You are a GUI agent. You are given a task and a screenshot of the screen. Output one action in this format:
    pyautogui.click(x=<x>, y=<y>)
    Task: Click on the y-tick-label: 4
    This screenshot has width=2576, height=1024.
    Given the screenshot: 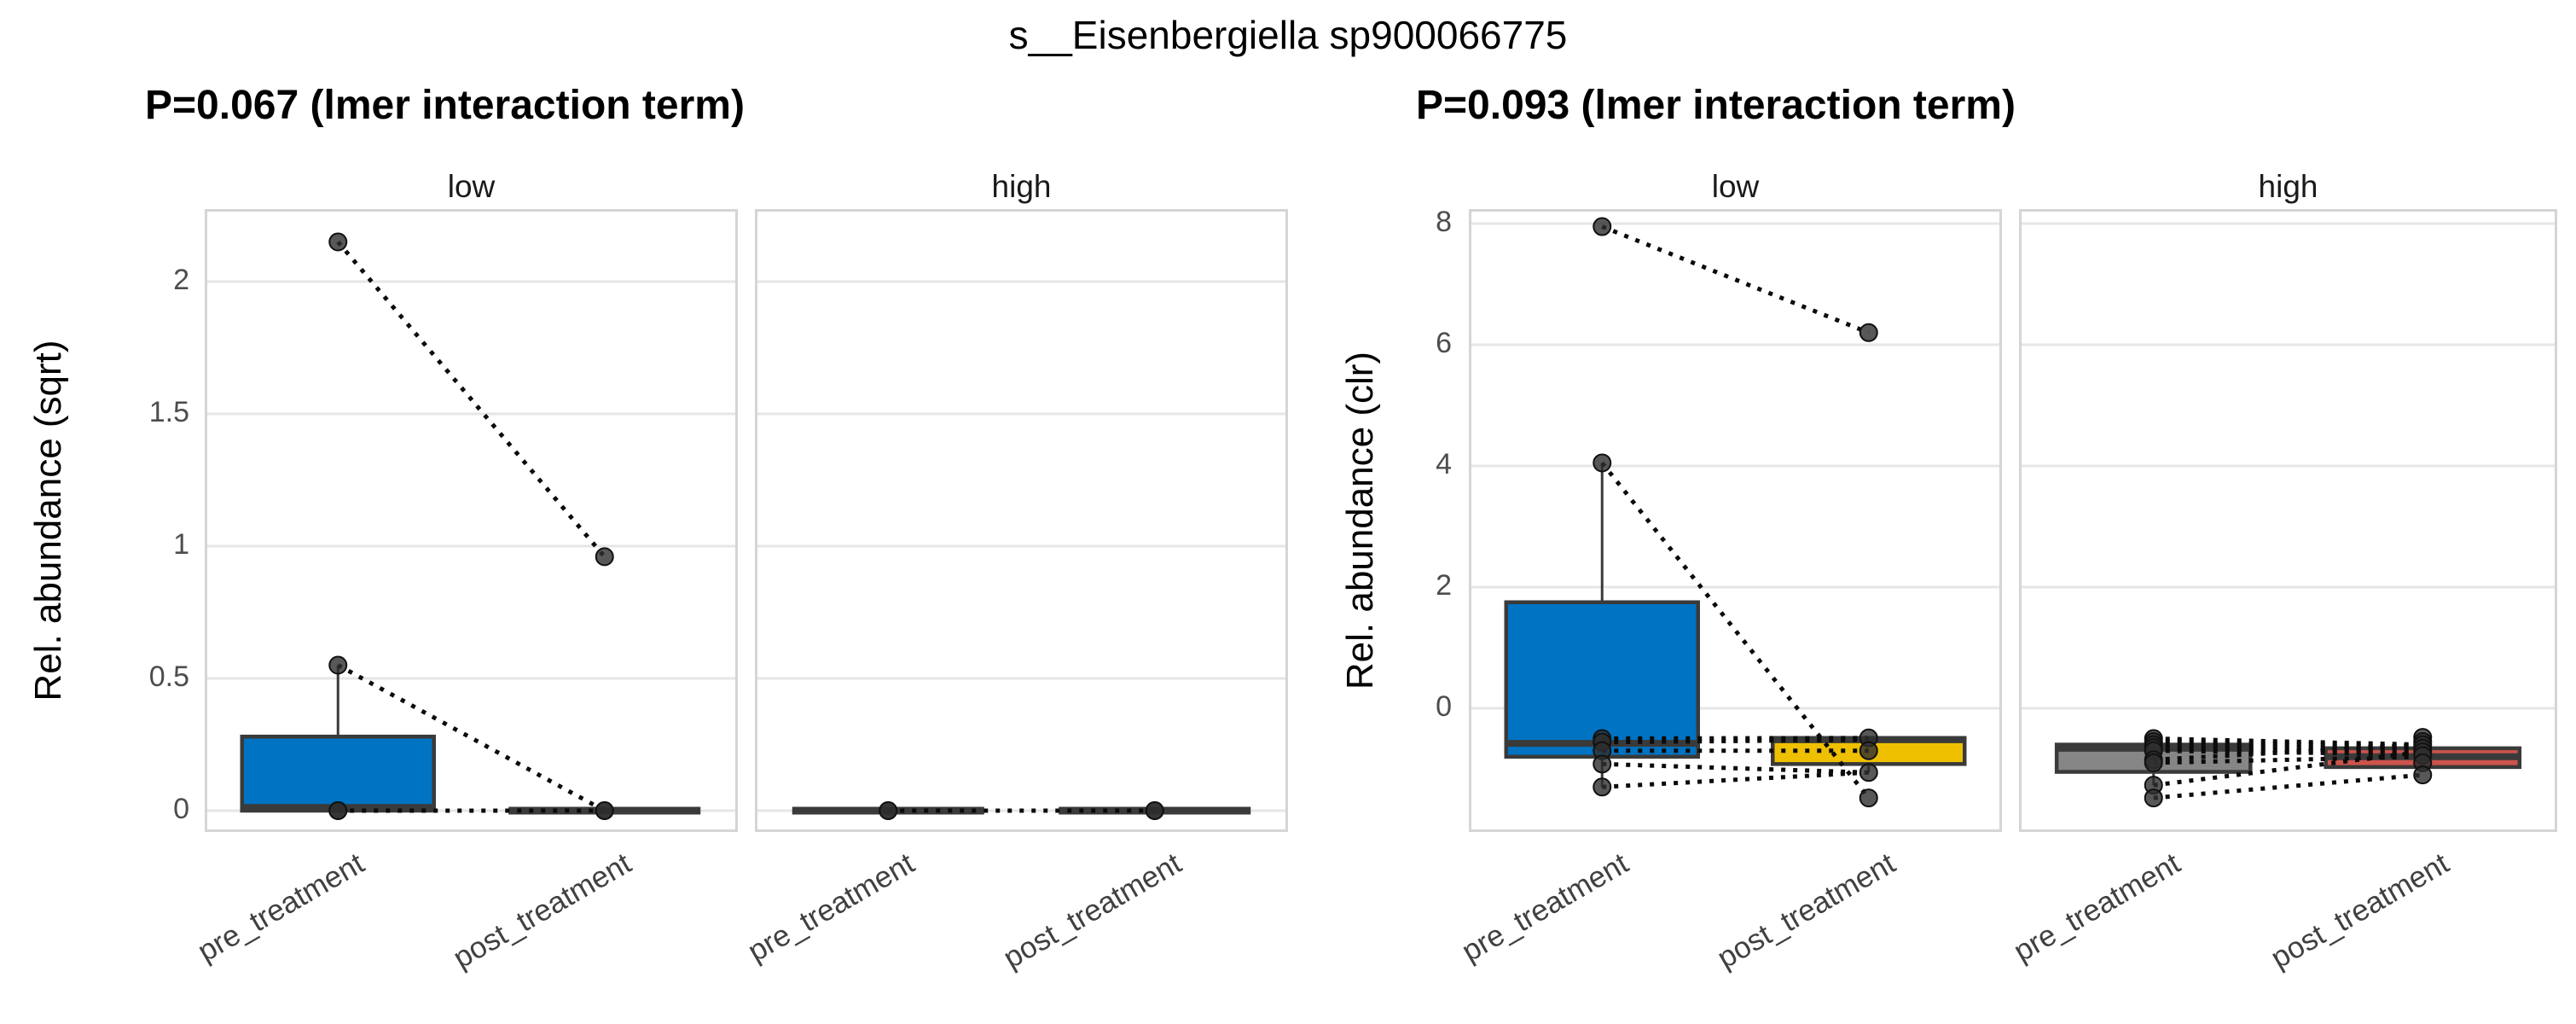 What is the action you would take?
    pyautogui.click(x=1444, y=464)
    